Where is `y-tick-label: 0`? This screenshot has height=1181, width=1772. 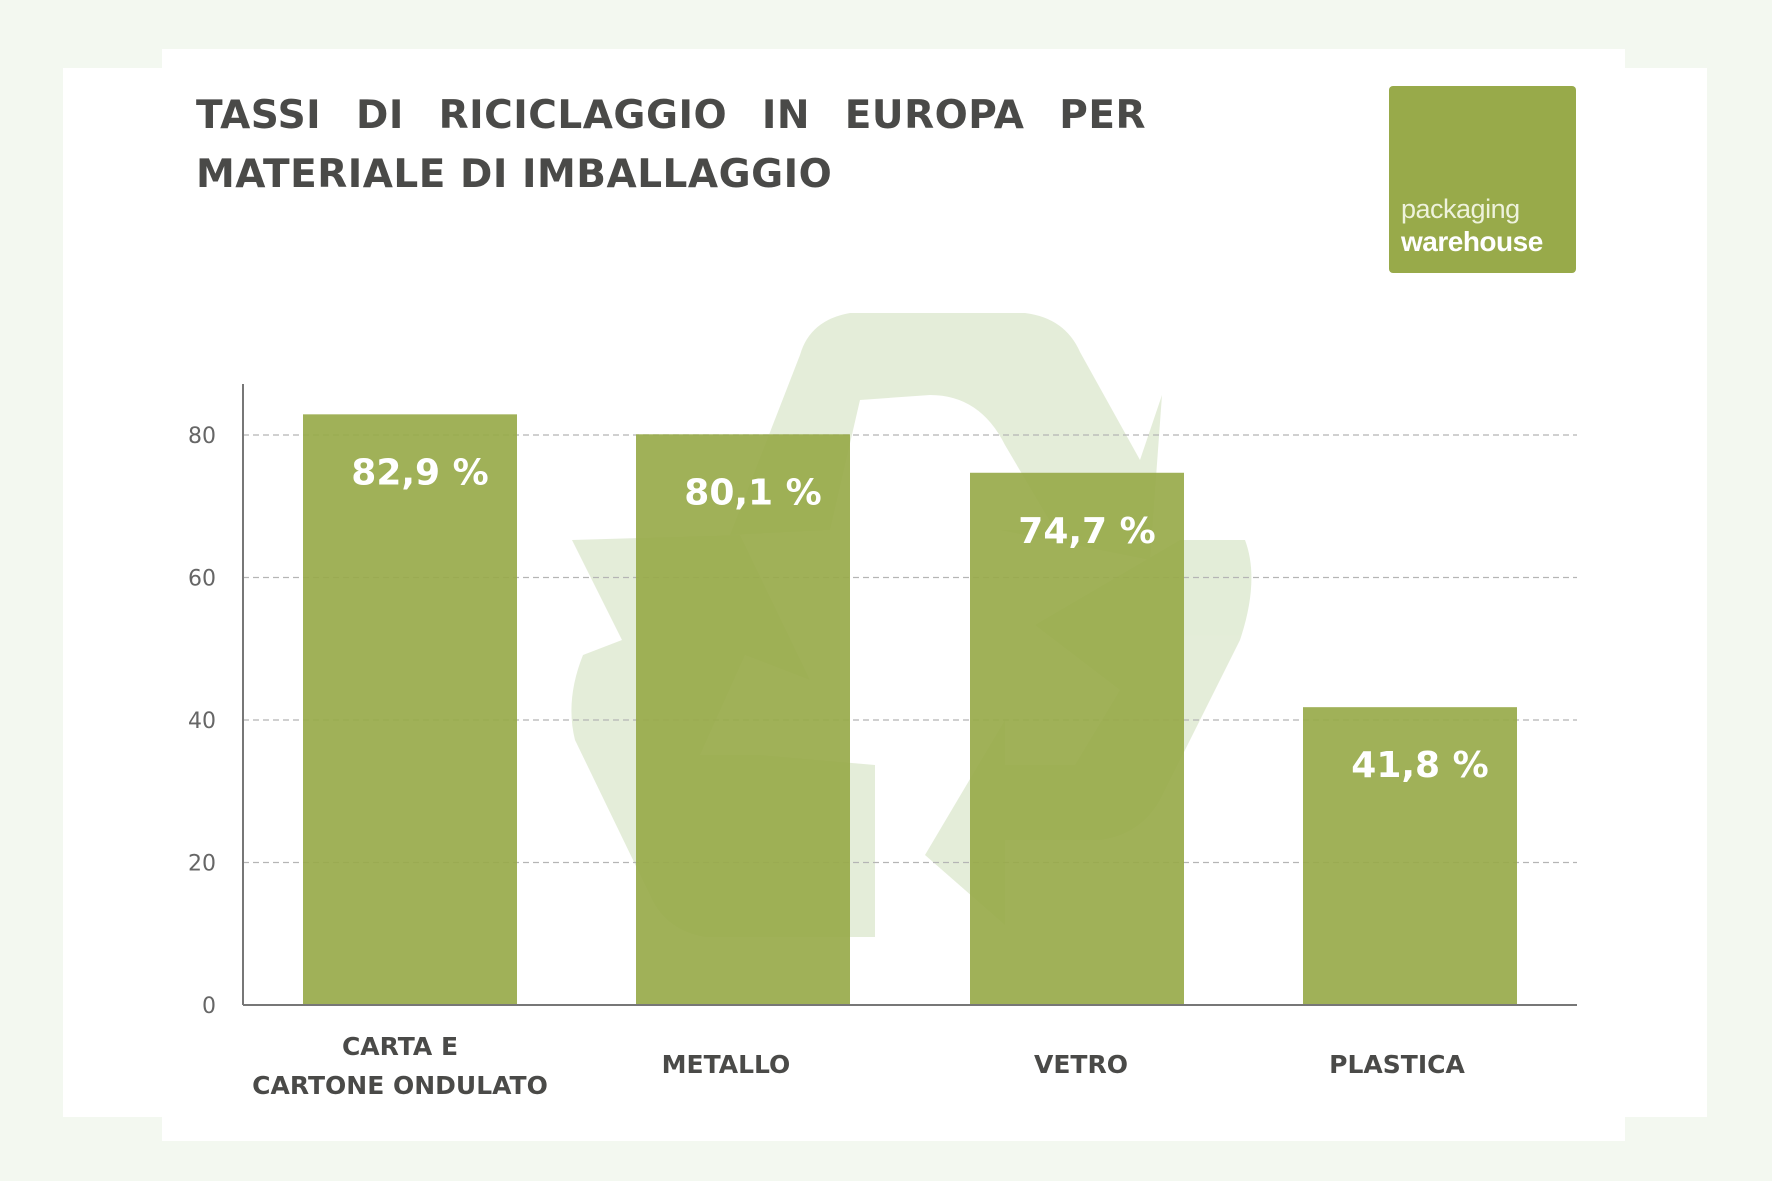
y-tick-label: 0 is located at coordinates (209, 1006).